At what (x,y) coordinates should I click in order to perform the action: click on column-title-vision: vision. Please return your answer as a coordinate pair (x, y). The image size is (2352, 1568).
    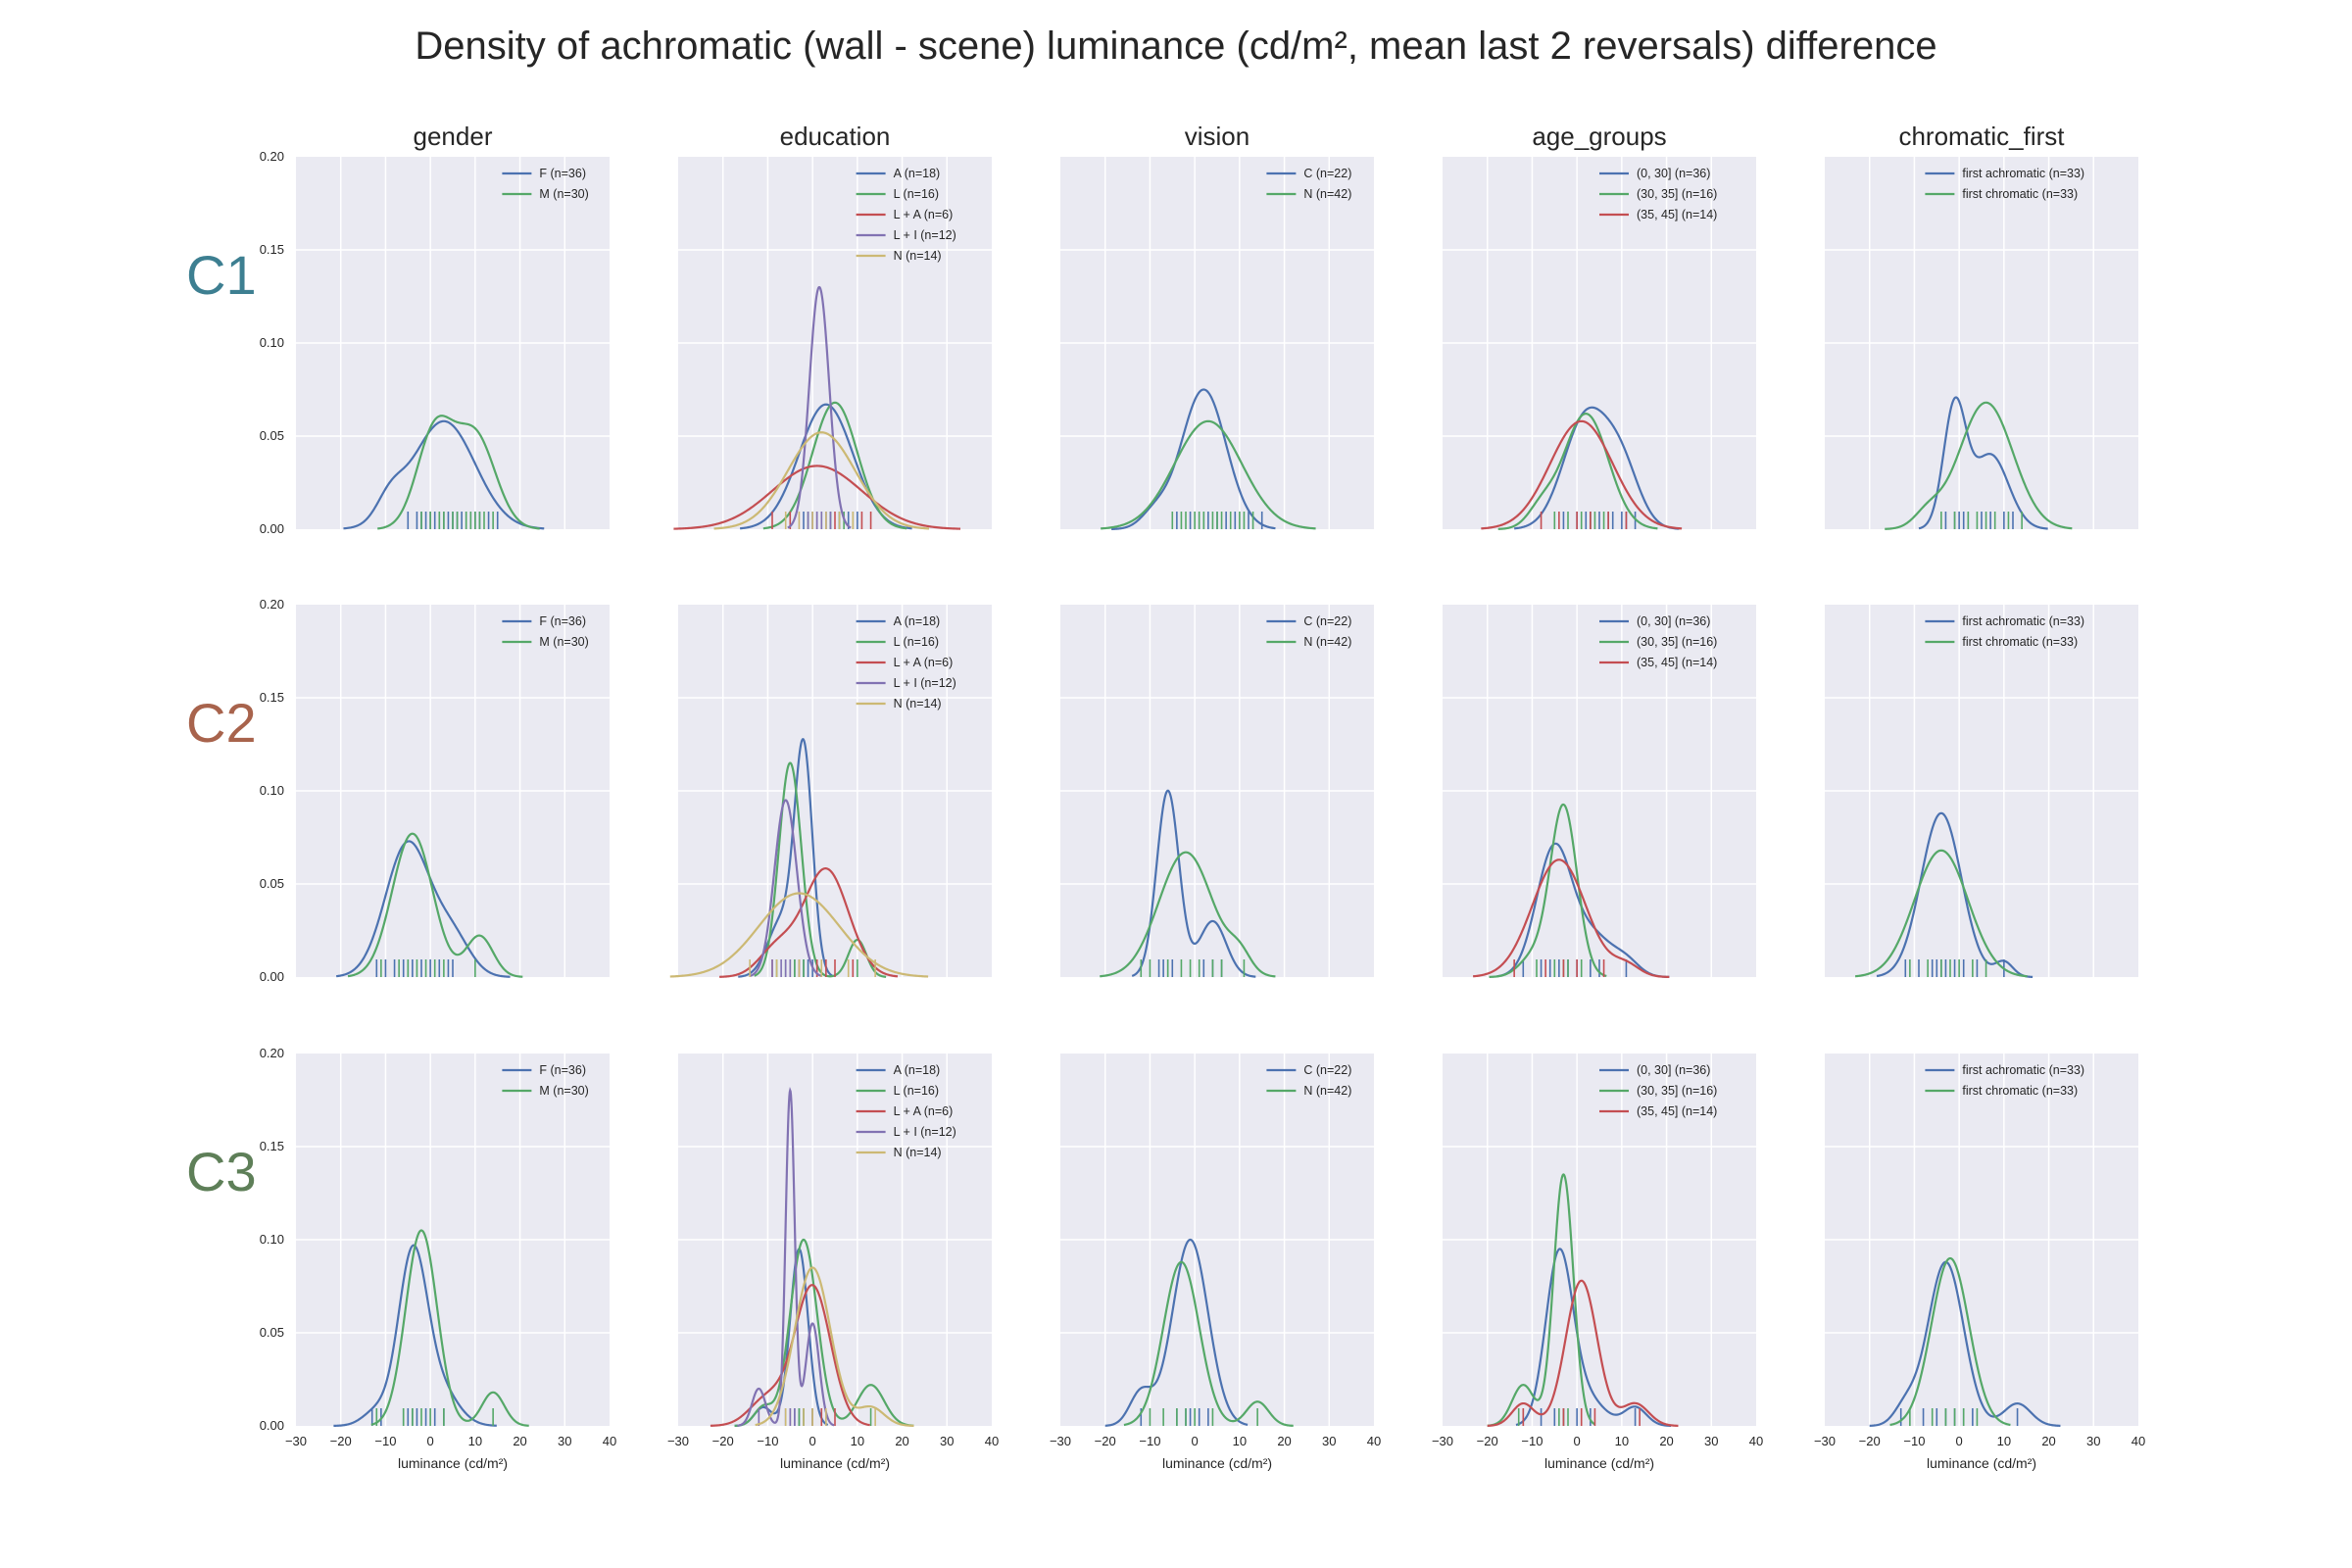
    Looking at the image, I should click on (1217, 136).